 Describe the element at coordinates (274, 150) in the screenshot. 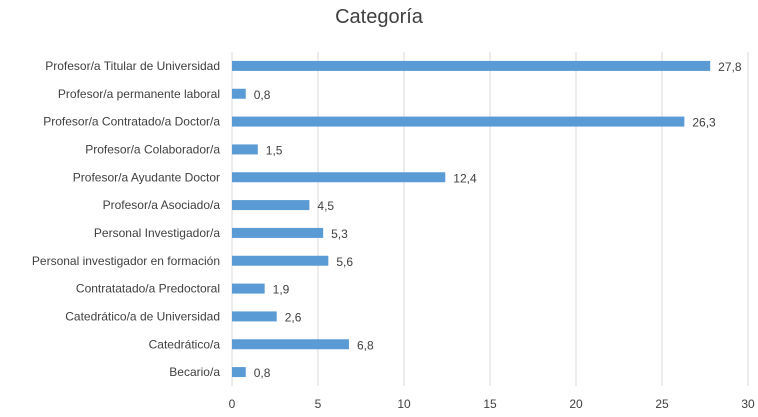

I see `data-label: 1,5` at that location.